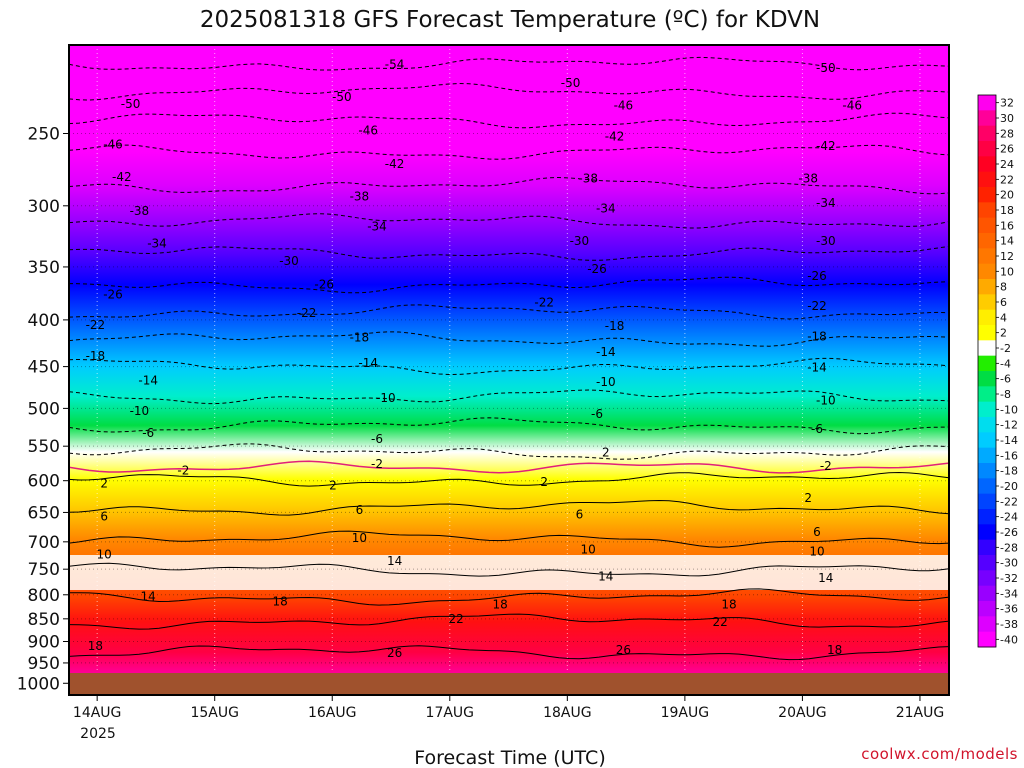 The height and width of the screenshot is (768, 1024). I want to click on y-tick-label: 800, so click(44, 596).